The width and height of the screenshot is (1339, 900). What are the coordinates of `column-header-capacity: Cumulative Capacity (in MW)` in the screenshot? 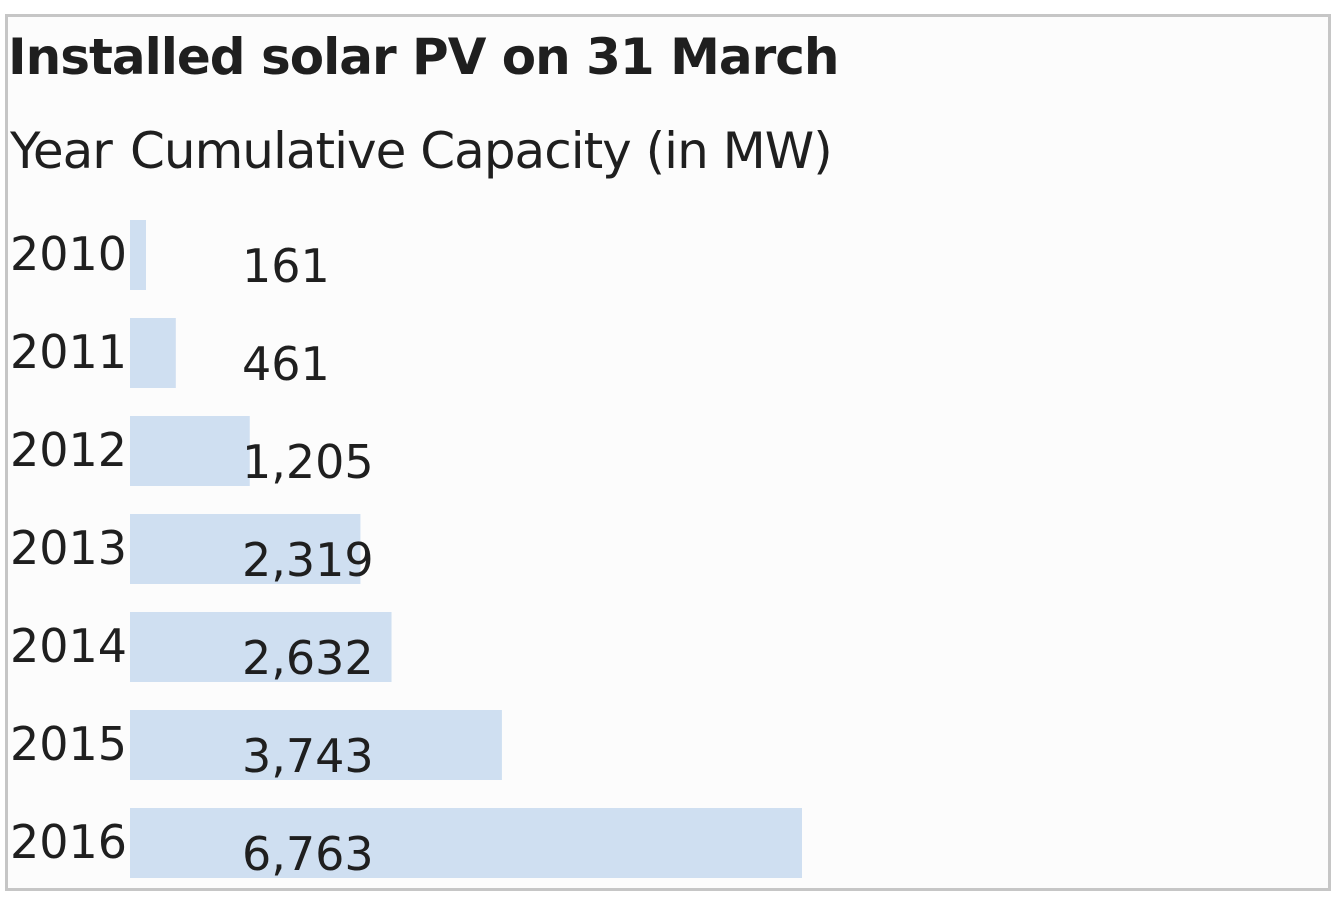 It's located at (481, 151).